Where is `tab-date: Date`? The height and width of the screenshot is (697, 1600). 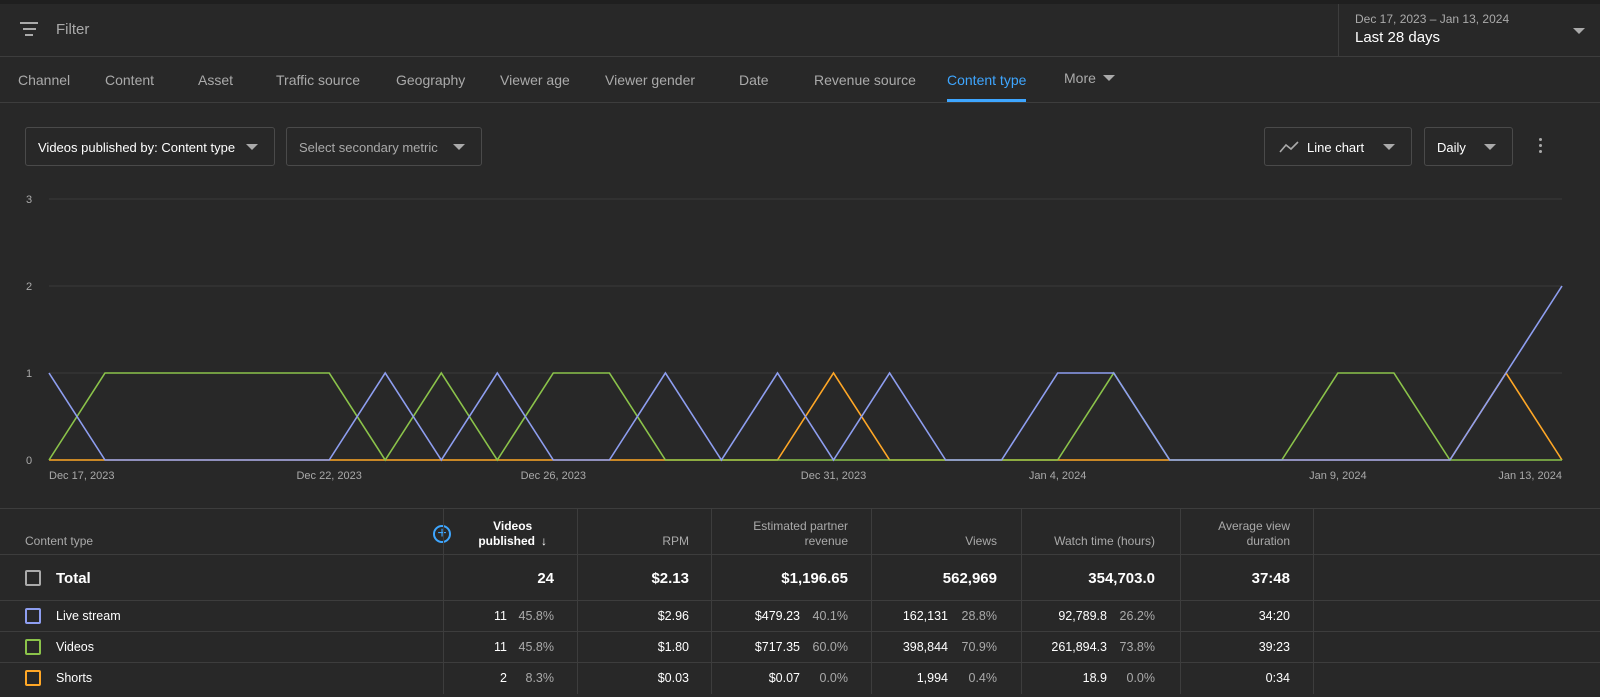
tab-date: Date is located at coordinates (754, 80).